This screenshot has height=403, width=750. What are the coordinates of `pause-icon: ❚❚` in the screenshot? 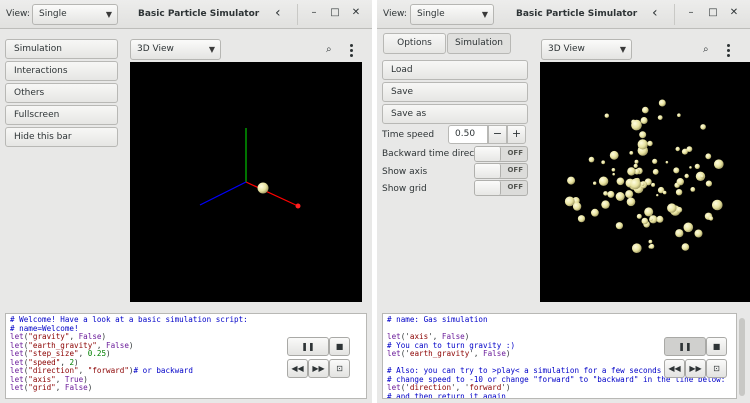 It's located at (685, 346).